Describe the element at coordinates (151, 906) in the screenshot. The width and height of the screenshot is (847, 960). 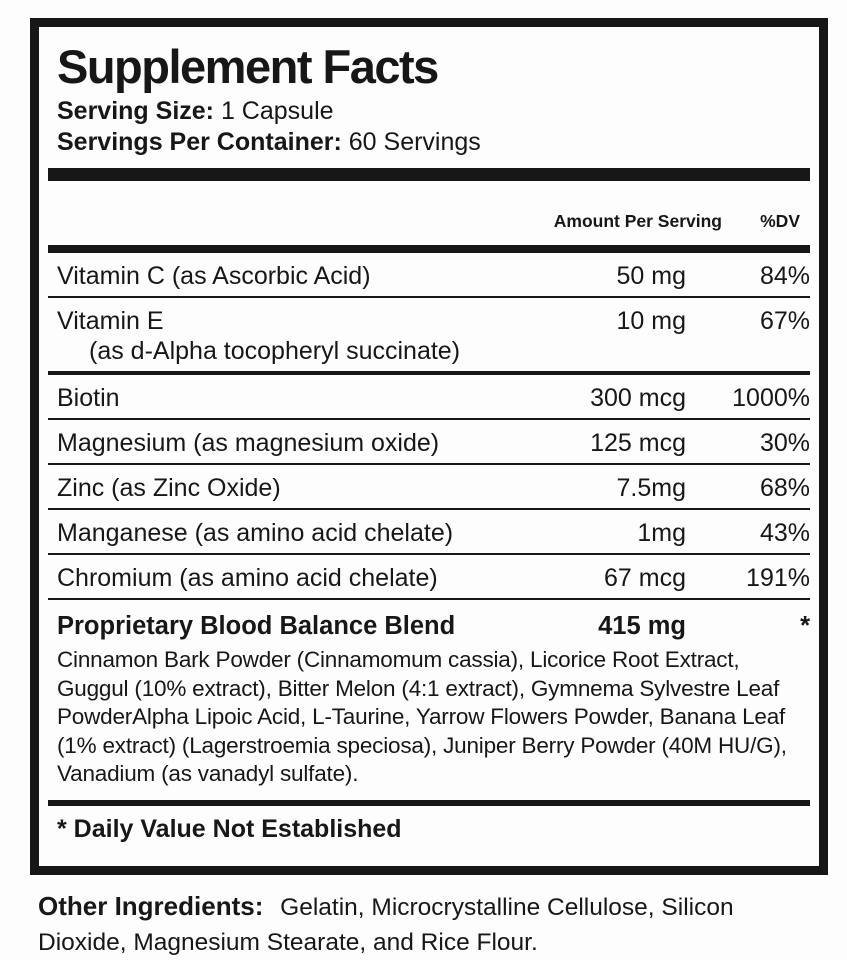
I see `other-ingredients-label: Other Ingredients:` at that location.